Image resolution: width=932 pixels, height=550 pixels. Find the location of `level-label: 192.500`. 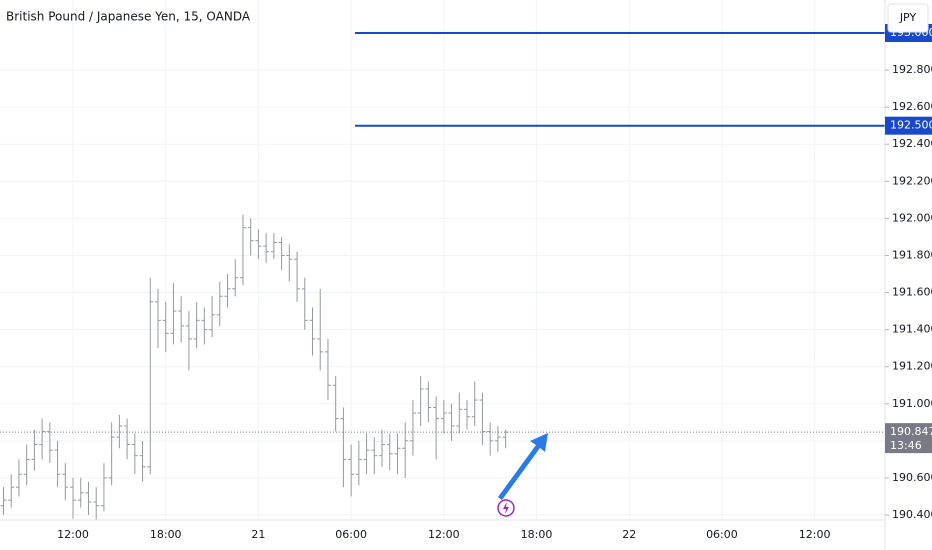

level-label: 192.500 is located at coordinates (911, 125).